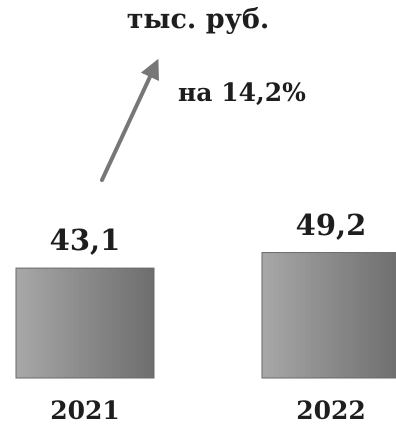 This screenshot has width=396, height=433. What do you see at coordinates (85, 410) in the screenshot?
I see `x-tick-2021: 2021` at bounding box center [85, 410].